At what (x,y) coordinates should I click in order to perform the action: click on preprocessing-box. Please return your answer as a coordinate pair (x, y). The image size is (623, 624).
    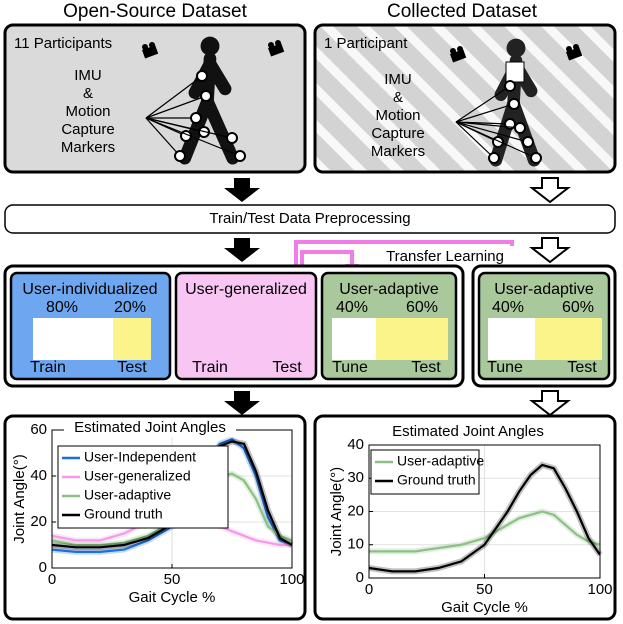
    Looking at the image, I should click on (310, 219).